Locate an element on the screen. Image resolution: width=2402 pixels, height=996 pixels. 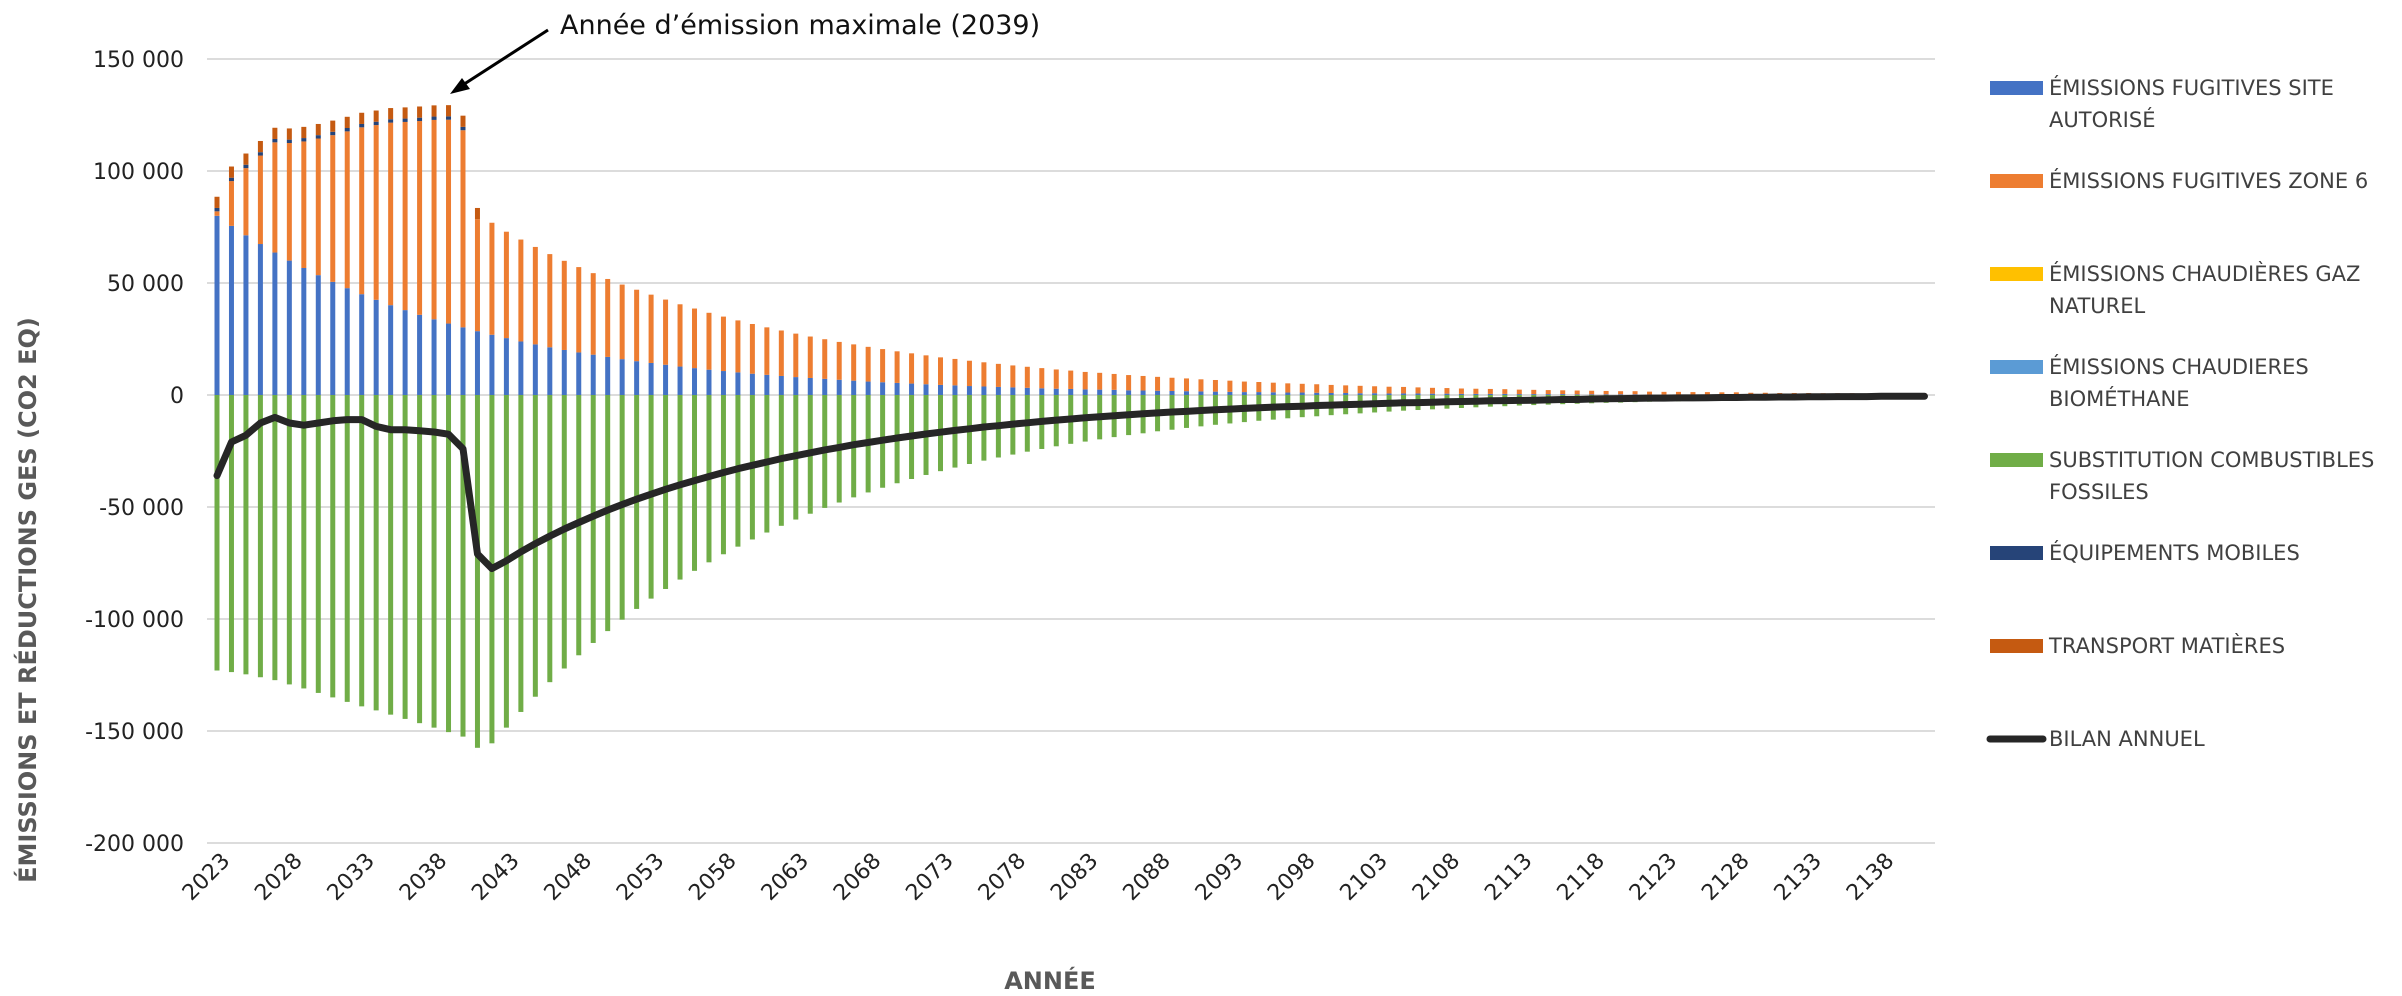
x-tick-label: 2088 is located at coordinates (1147, 877).